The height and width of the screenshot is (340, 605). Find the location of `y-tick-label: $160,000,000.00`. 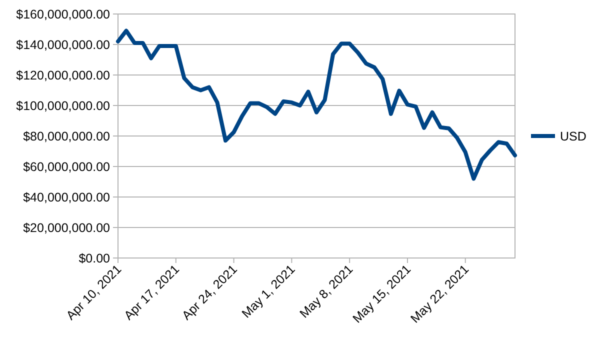

y-tick-label: $160,000,000.00 is located at coordinates (63, 14).